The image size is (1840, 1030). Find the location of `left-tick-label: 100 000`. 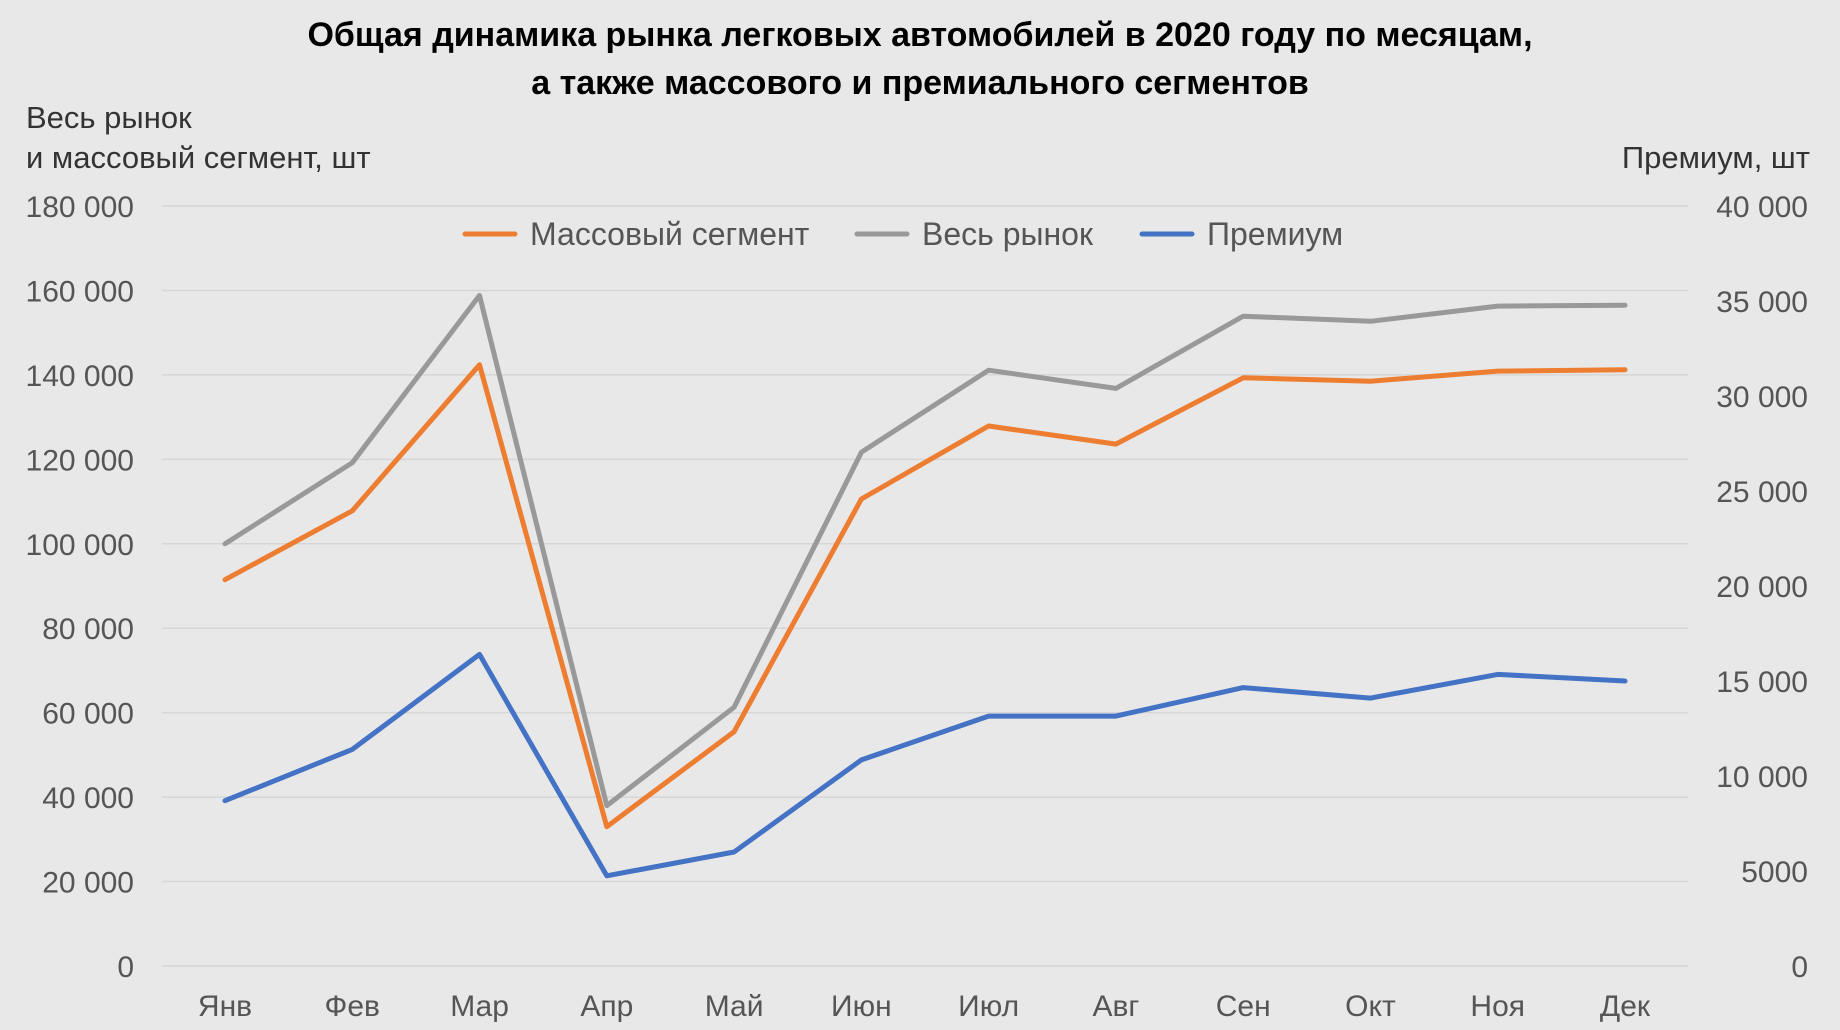

left-tick-label: 100 000 is located at coordinates (80, 545).